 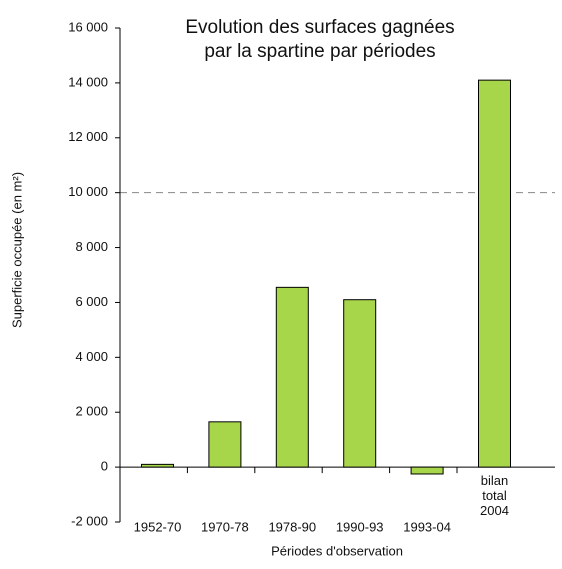 I want to click on x-tick-label: 1970-78, so click(x=225, y=526).